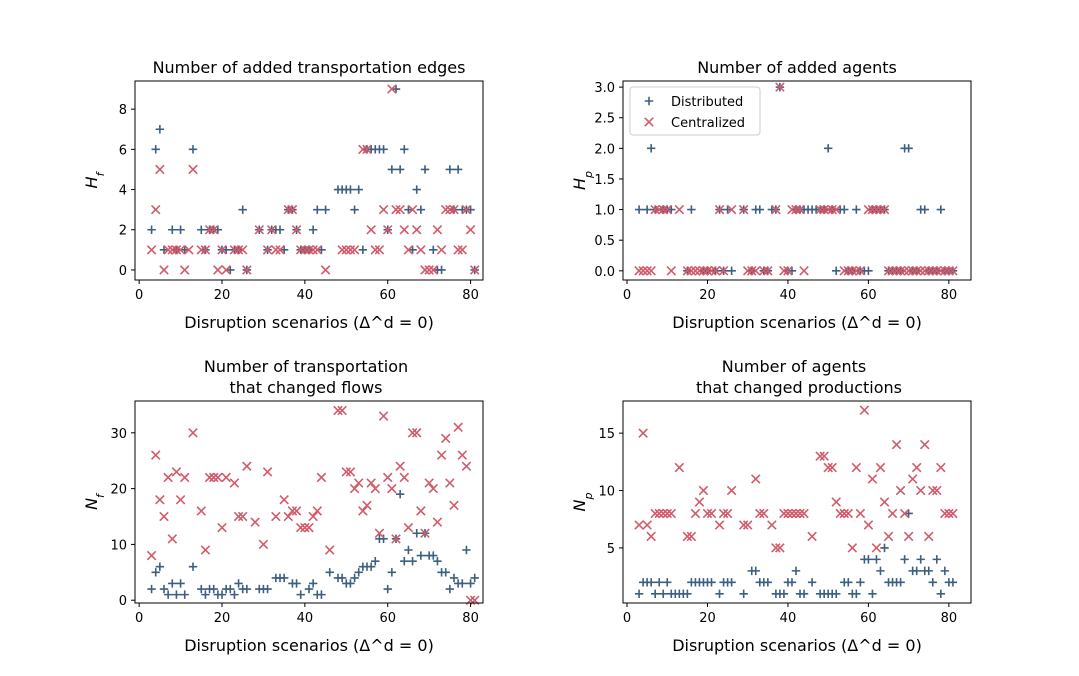  I want to click on legend-label-centralized: Centralized, so click(708, 123).